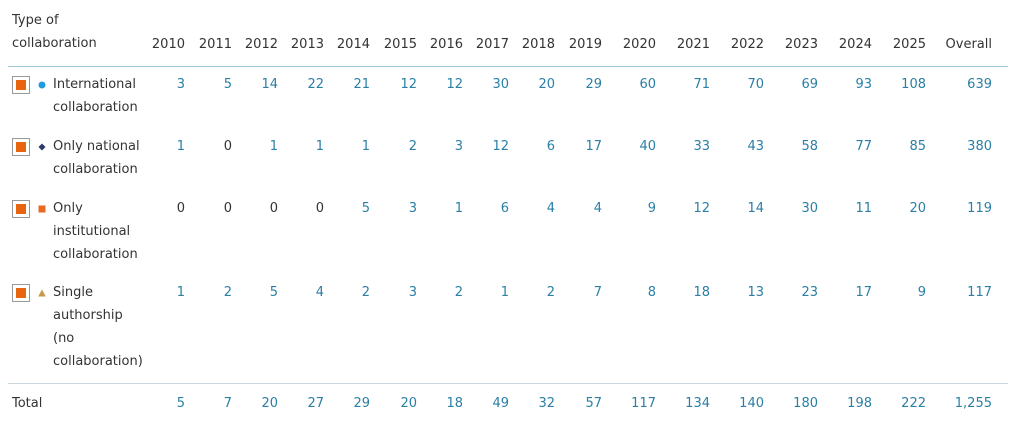  Describe the element at coordinates (215, 44) in the screenshot. I see `column-header: 2011` at that location.